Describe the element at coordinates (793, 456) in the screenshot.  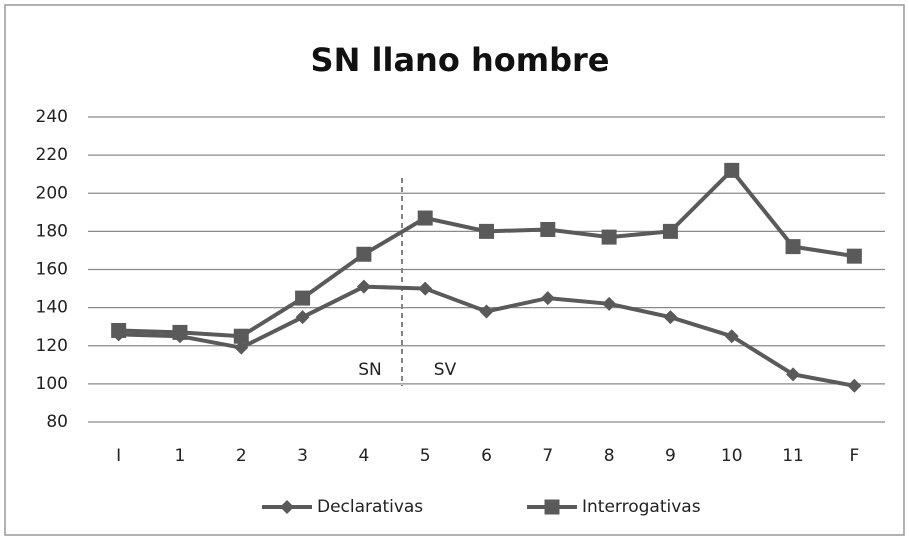
I see `x-tick-label: 11` at that location.